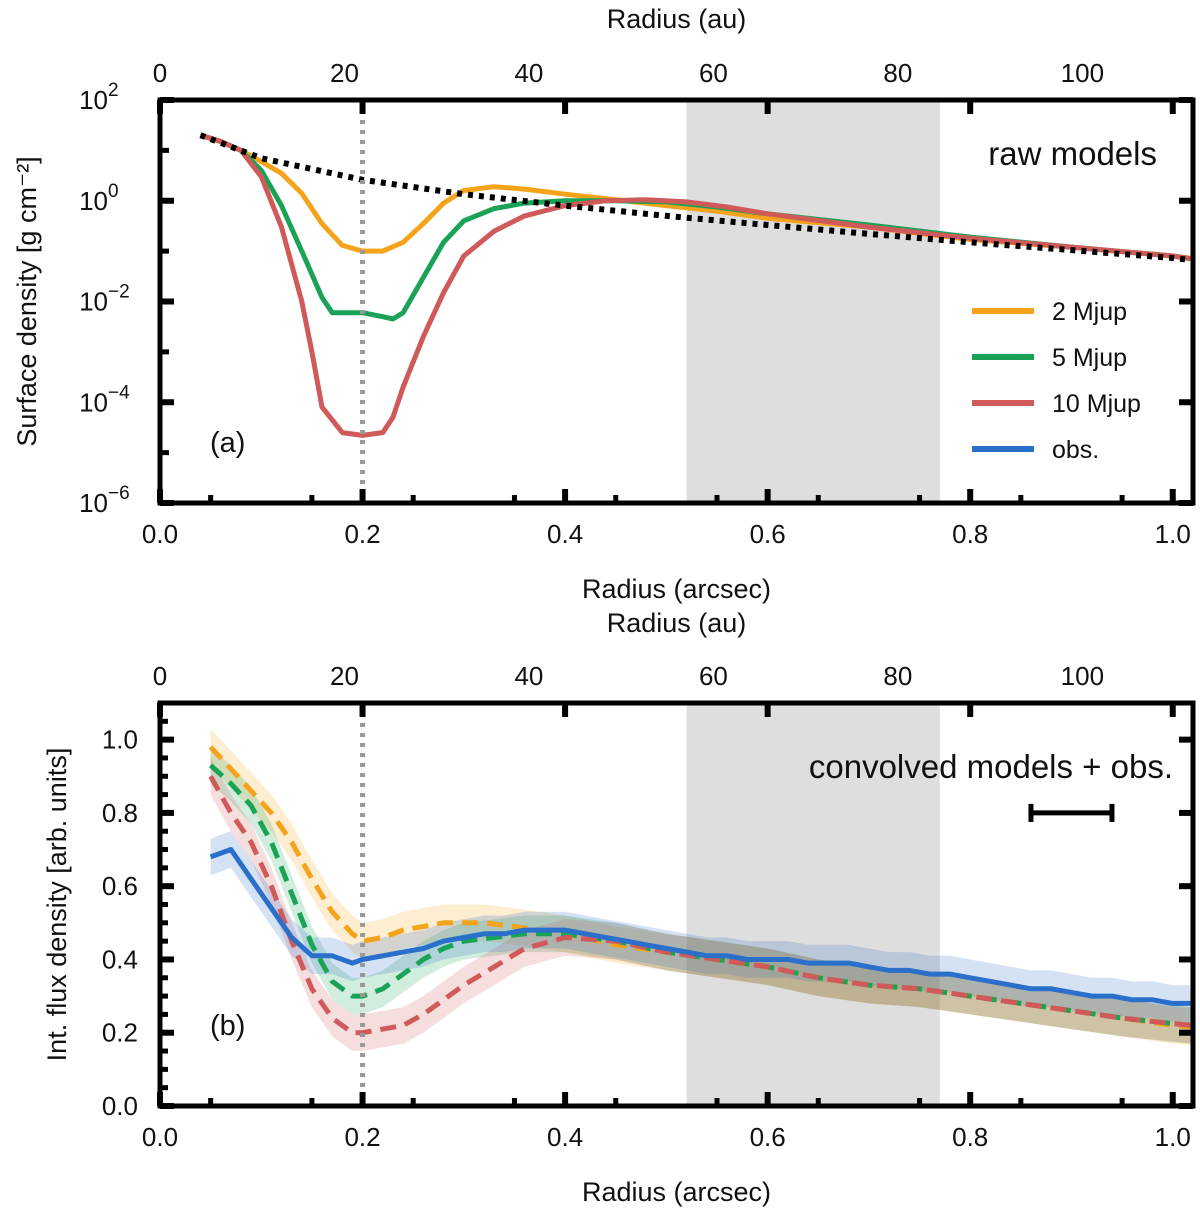 This screenshot has height=1216, width=1200. Describe the element at coordinates (1089, 358) in the screenshot. I see `legend-label: 5 Mjup` at that location.